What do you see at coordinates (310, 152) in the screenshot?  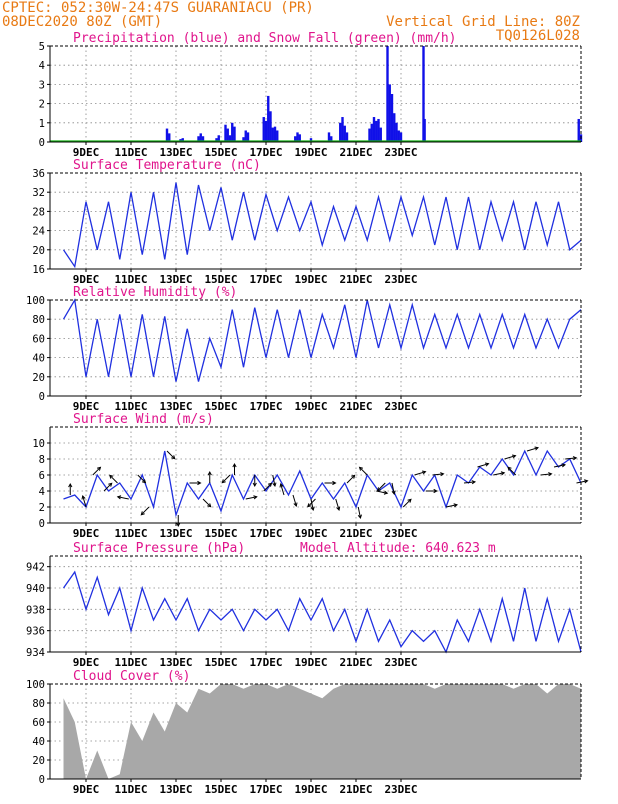 I see `precip-xtick-label: 19DEC` at bounding box center [310, 152].